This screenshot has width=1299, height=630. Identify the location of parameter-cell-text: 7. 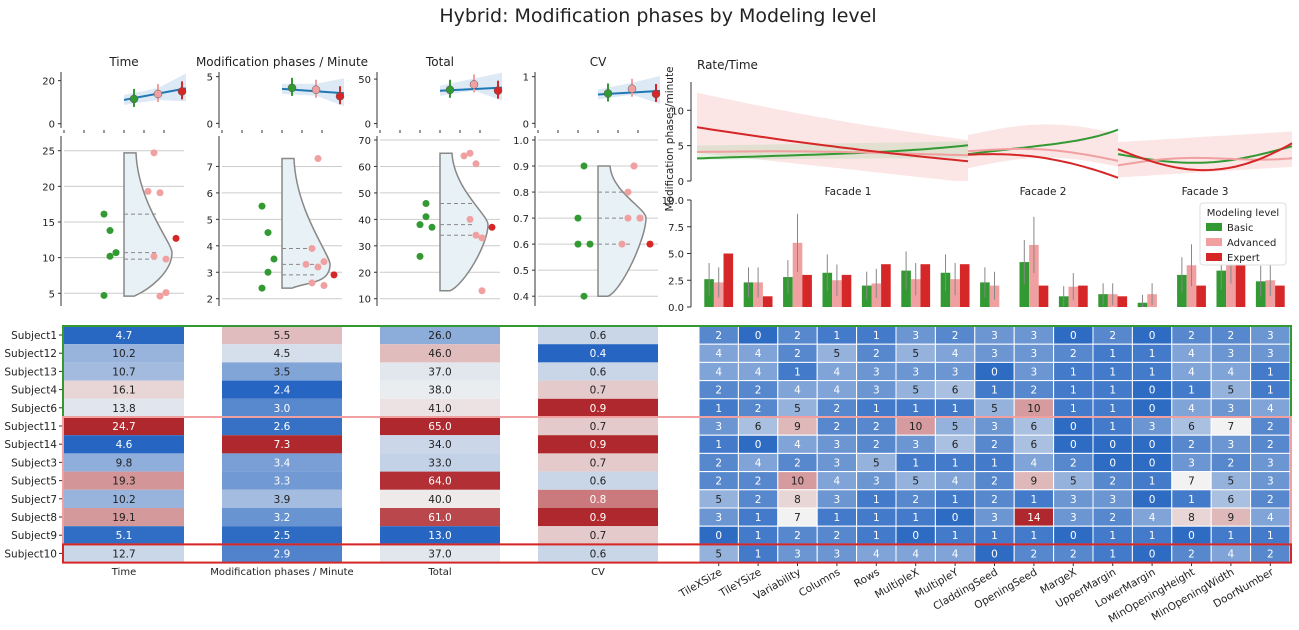
(1191, 482).